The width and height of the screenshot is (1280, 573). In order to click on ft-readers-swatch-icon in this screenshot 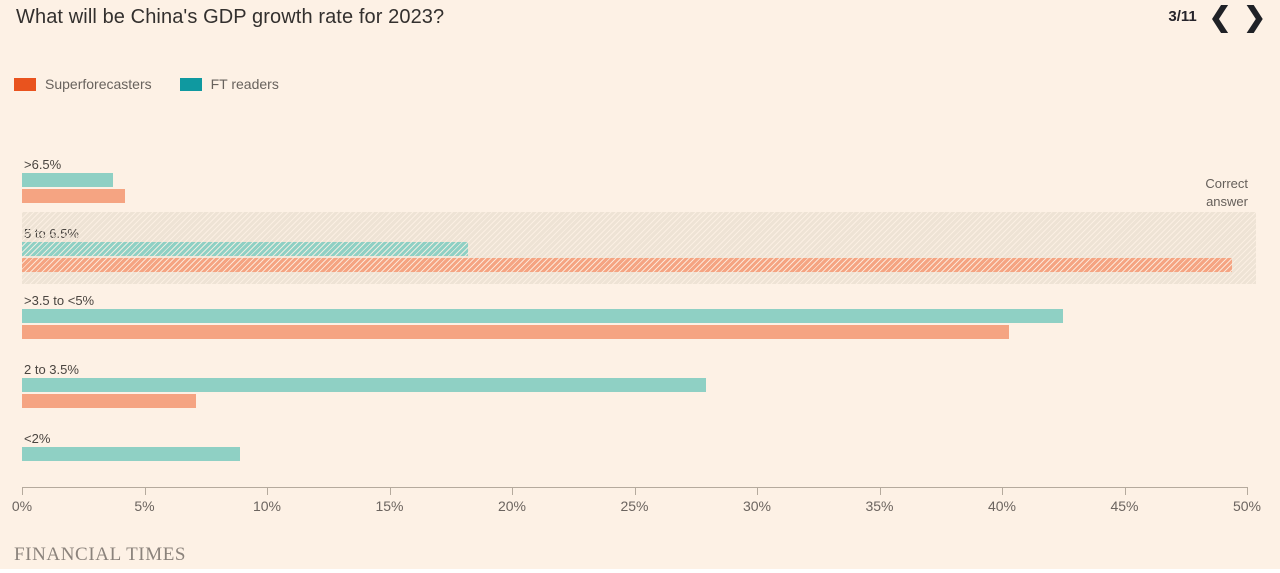, I will do `click(190, 84)`.